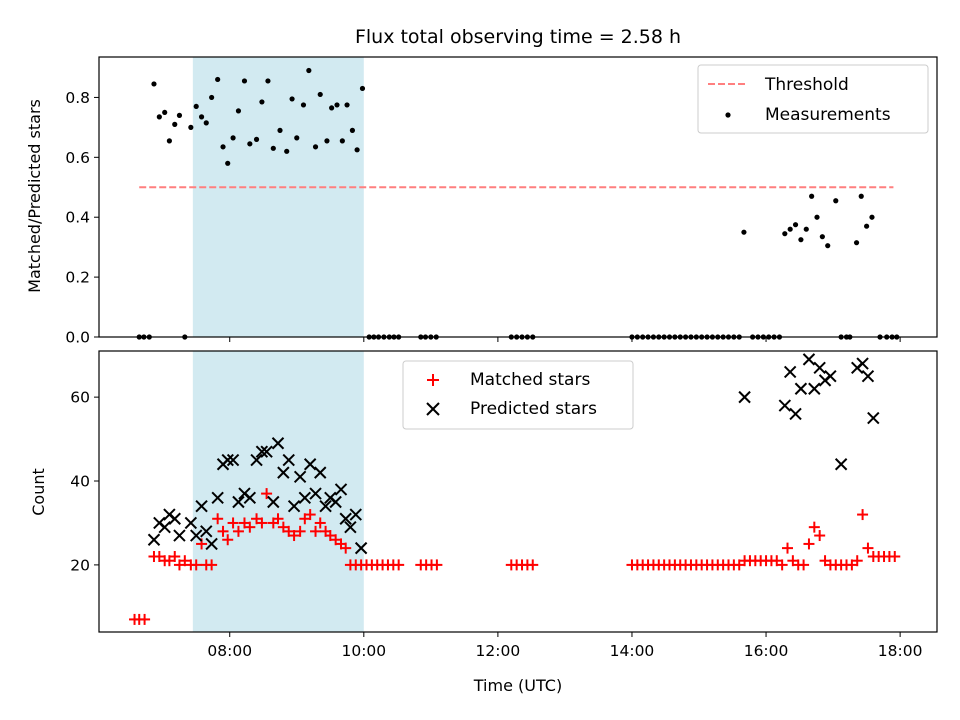 Image resolution: width=960 pixels, height=720 pixels. Describe the element at coordinates (728, 115) in the screenshot. I see `legend-measurements-swatch` at that location.